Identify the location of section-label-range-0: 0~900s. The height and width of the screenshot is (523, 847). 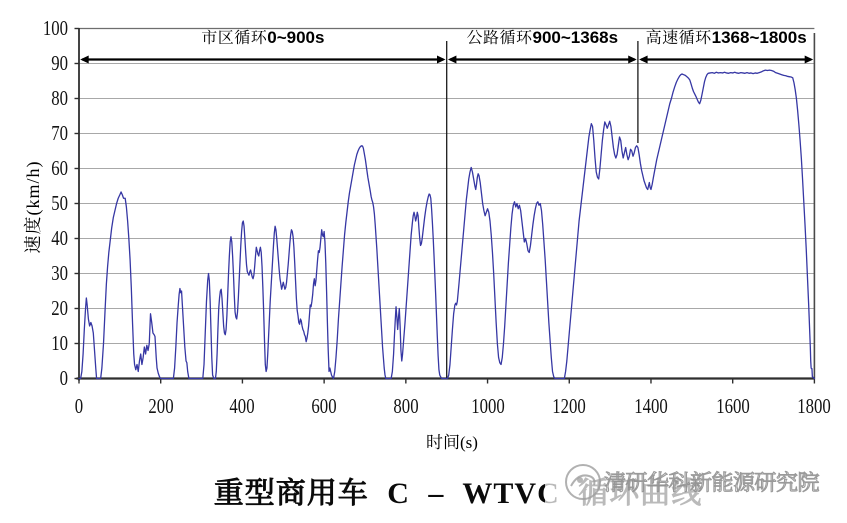
(296, 37).